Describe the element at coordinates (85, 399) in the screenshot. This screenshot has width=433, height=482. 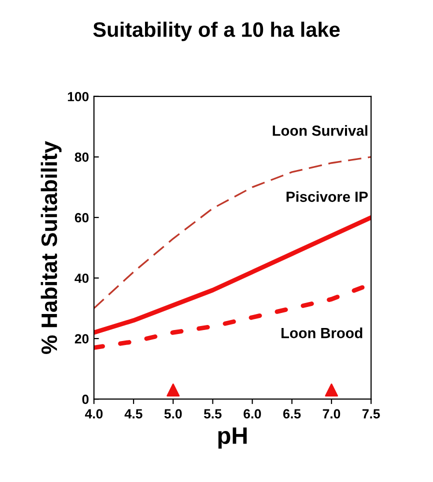
I see `y-tick-label: 0` at that location.